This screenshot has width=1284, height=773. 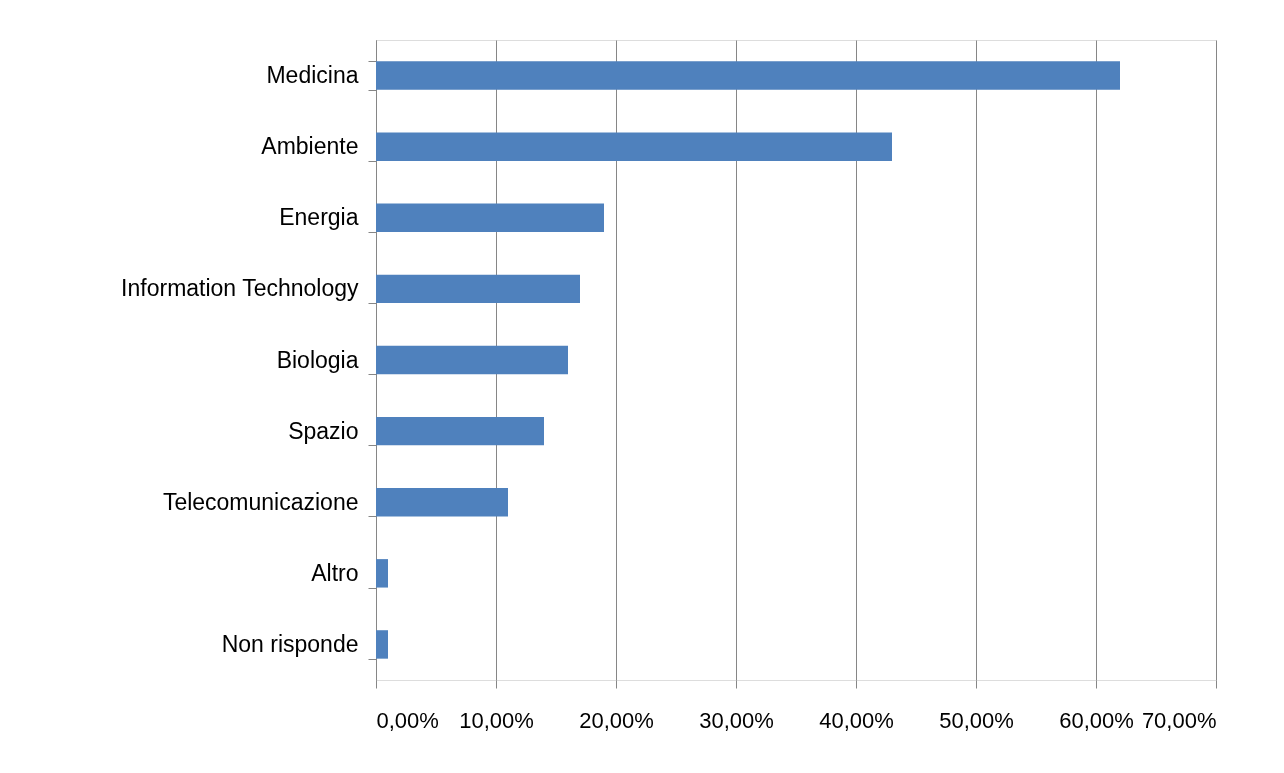 I want to click on x-tick-label: 40,00%, so click(x=856, y=720).